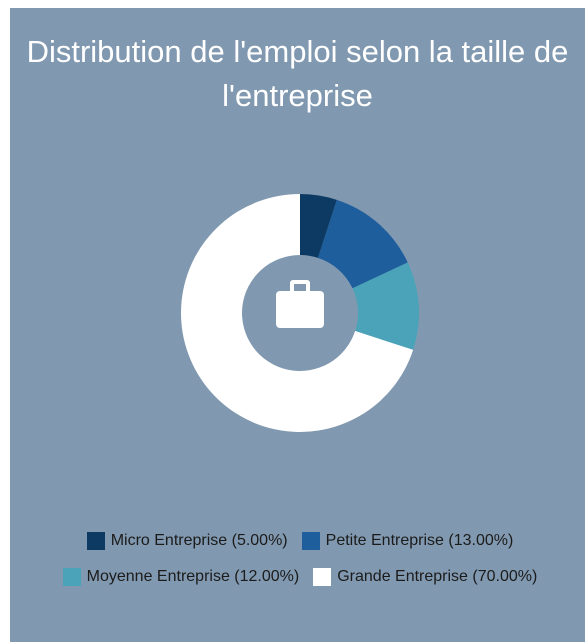 The width and height of the screenshot is (585, 642). What do you see at coordinates (419, 540) in the screenshot?
I see `legend-label: Petite Entreprise (13.00%)` at bounding box center [419, 540].